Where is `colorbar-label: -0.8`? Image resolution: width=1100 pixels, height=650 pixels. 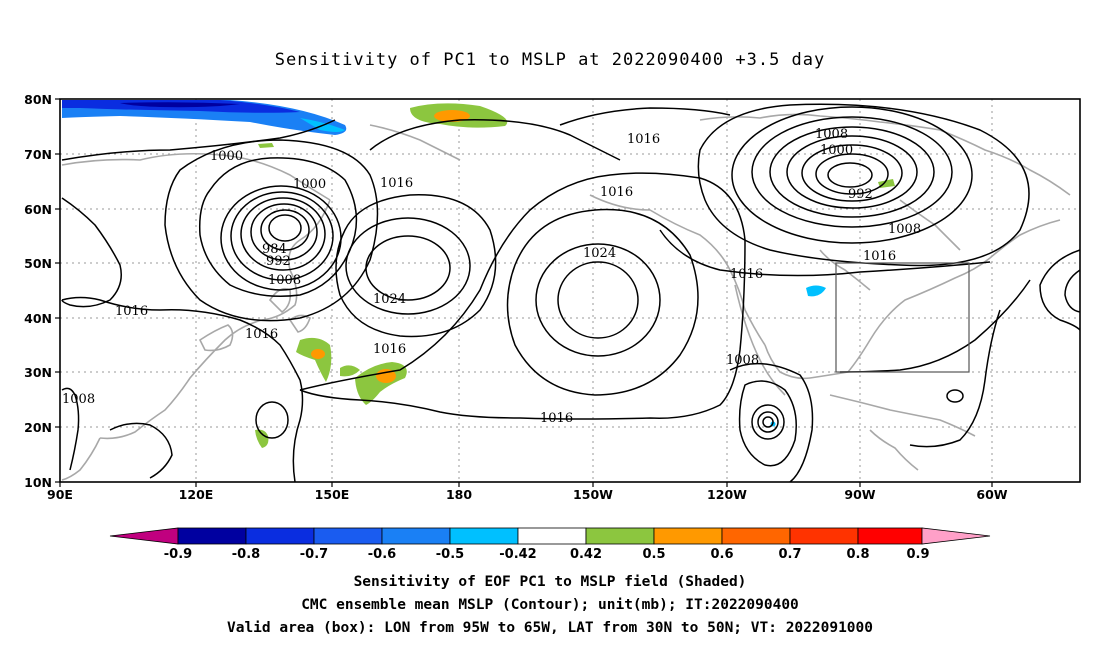 colorbar-label: -0.8 is located at coordinates (246, 554).